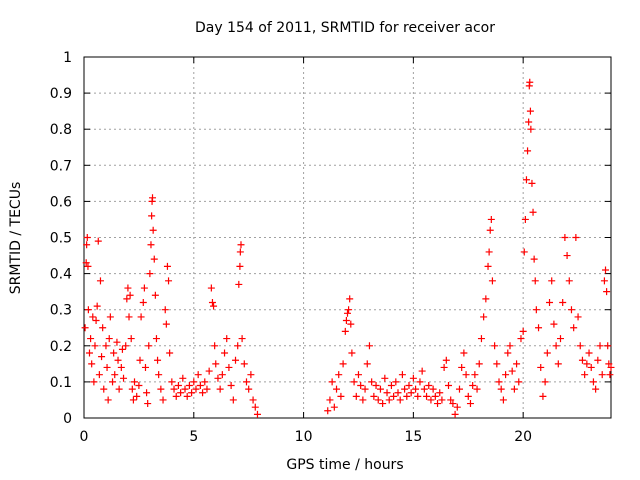 This screenshot has width=640, height=480. Describe the element at coordinates (67, 419) in the screenshot. I see `y-tick-label: 0` at that location.